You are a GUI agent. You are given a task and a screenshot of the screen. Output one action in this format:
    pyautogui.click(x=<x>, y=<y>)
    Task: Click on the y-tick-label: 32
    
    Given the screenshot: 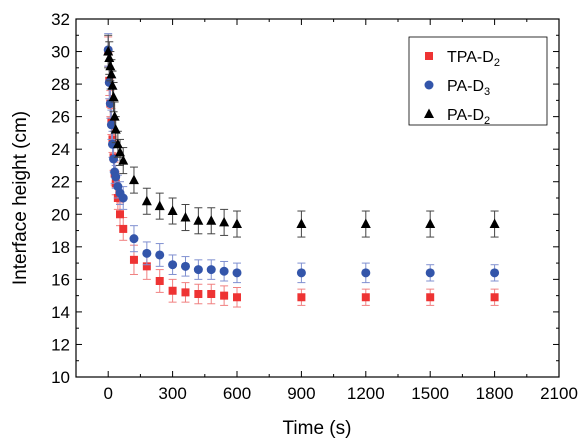 What is the action you would take?
    pyautogui.click(x=60, y=19)
    